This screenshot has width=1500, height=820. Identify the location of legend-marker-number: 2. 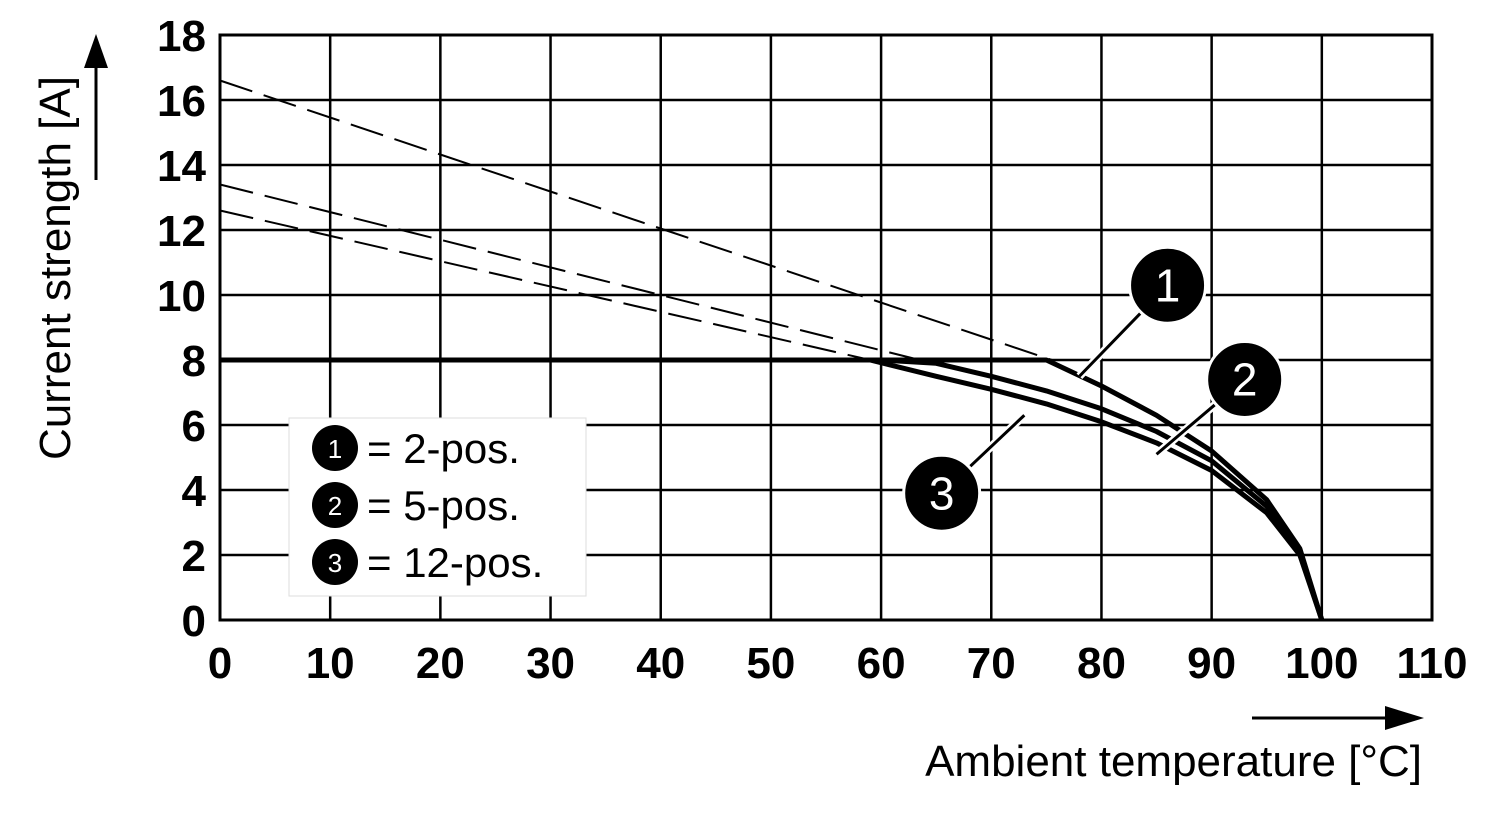
(335, 506).